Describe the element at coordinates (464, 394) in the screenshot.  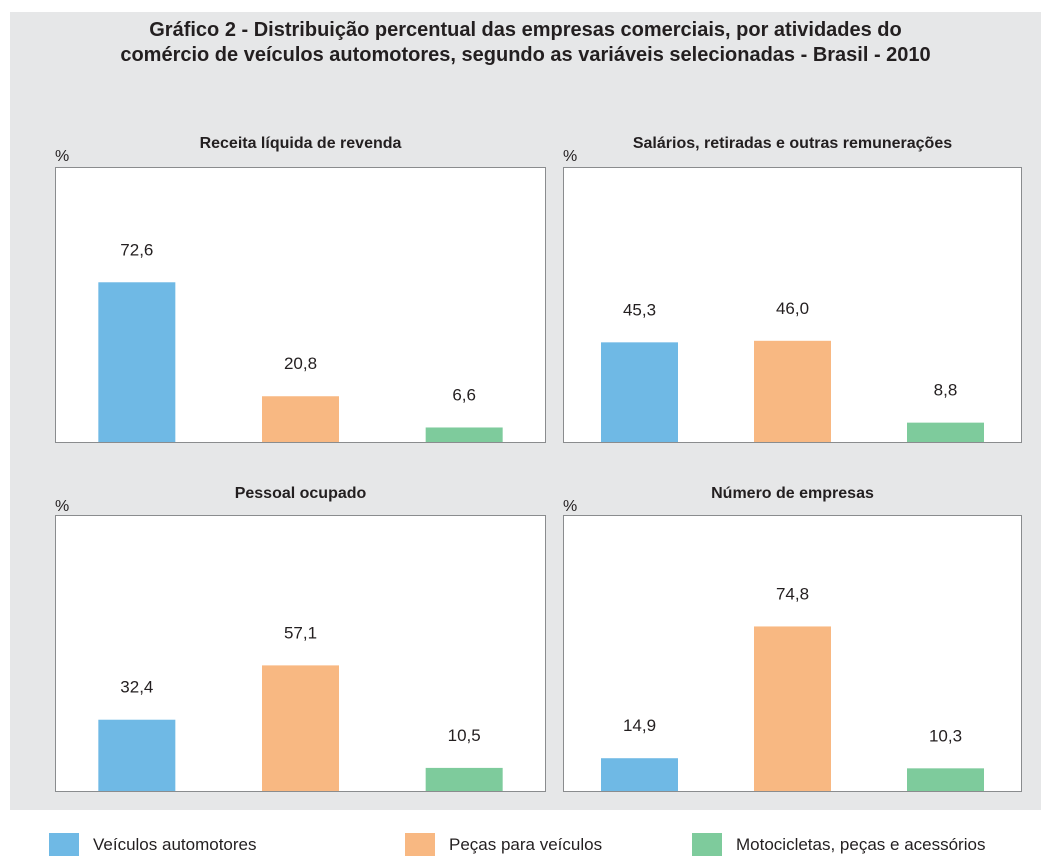
I see `data-label: 6,6` at that location.